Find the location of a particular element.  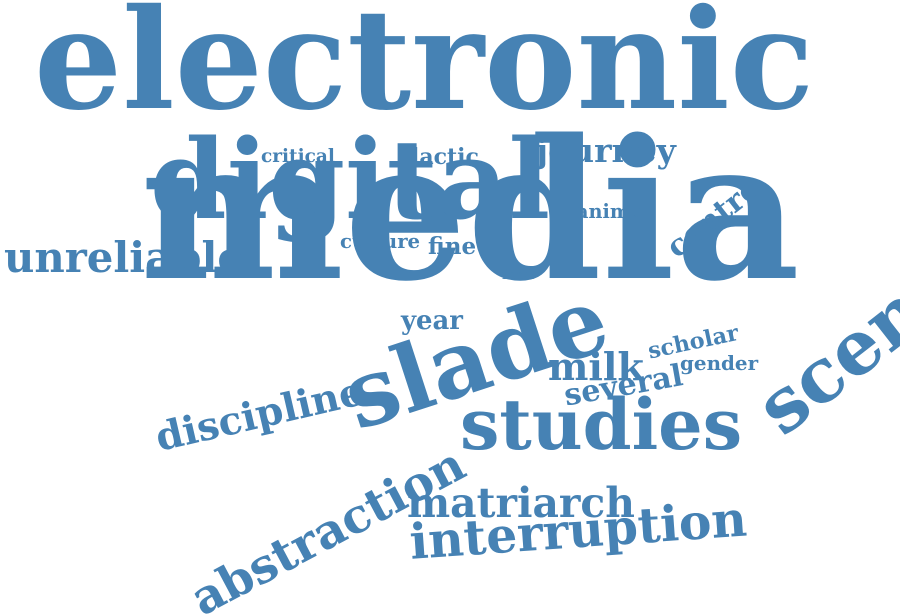

word-food: food is located at coordinates (518, 276).